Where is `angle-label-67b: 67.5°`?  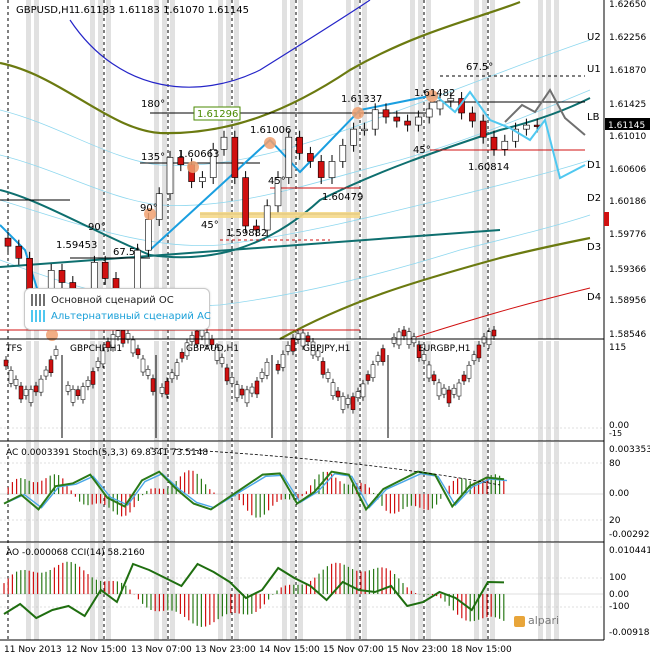 angle-label-67b: 67.5° is located at coordinates (126, 252).